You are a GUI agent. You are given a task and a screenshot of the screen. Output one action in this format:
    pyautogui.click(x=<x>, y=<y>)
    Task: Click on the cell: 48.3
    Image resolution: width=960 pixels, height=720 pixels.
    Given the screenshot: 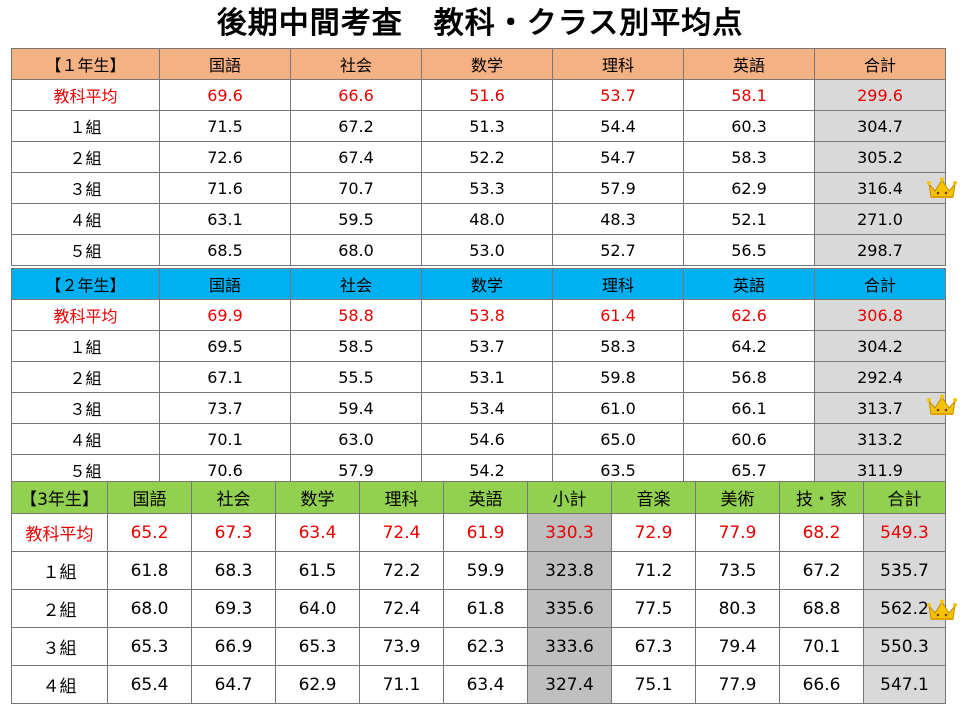 What is the action you would take?
    pyautogui.click(x=618, y=219)
    